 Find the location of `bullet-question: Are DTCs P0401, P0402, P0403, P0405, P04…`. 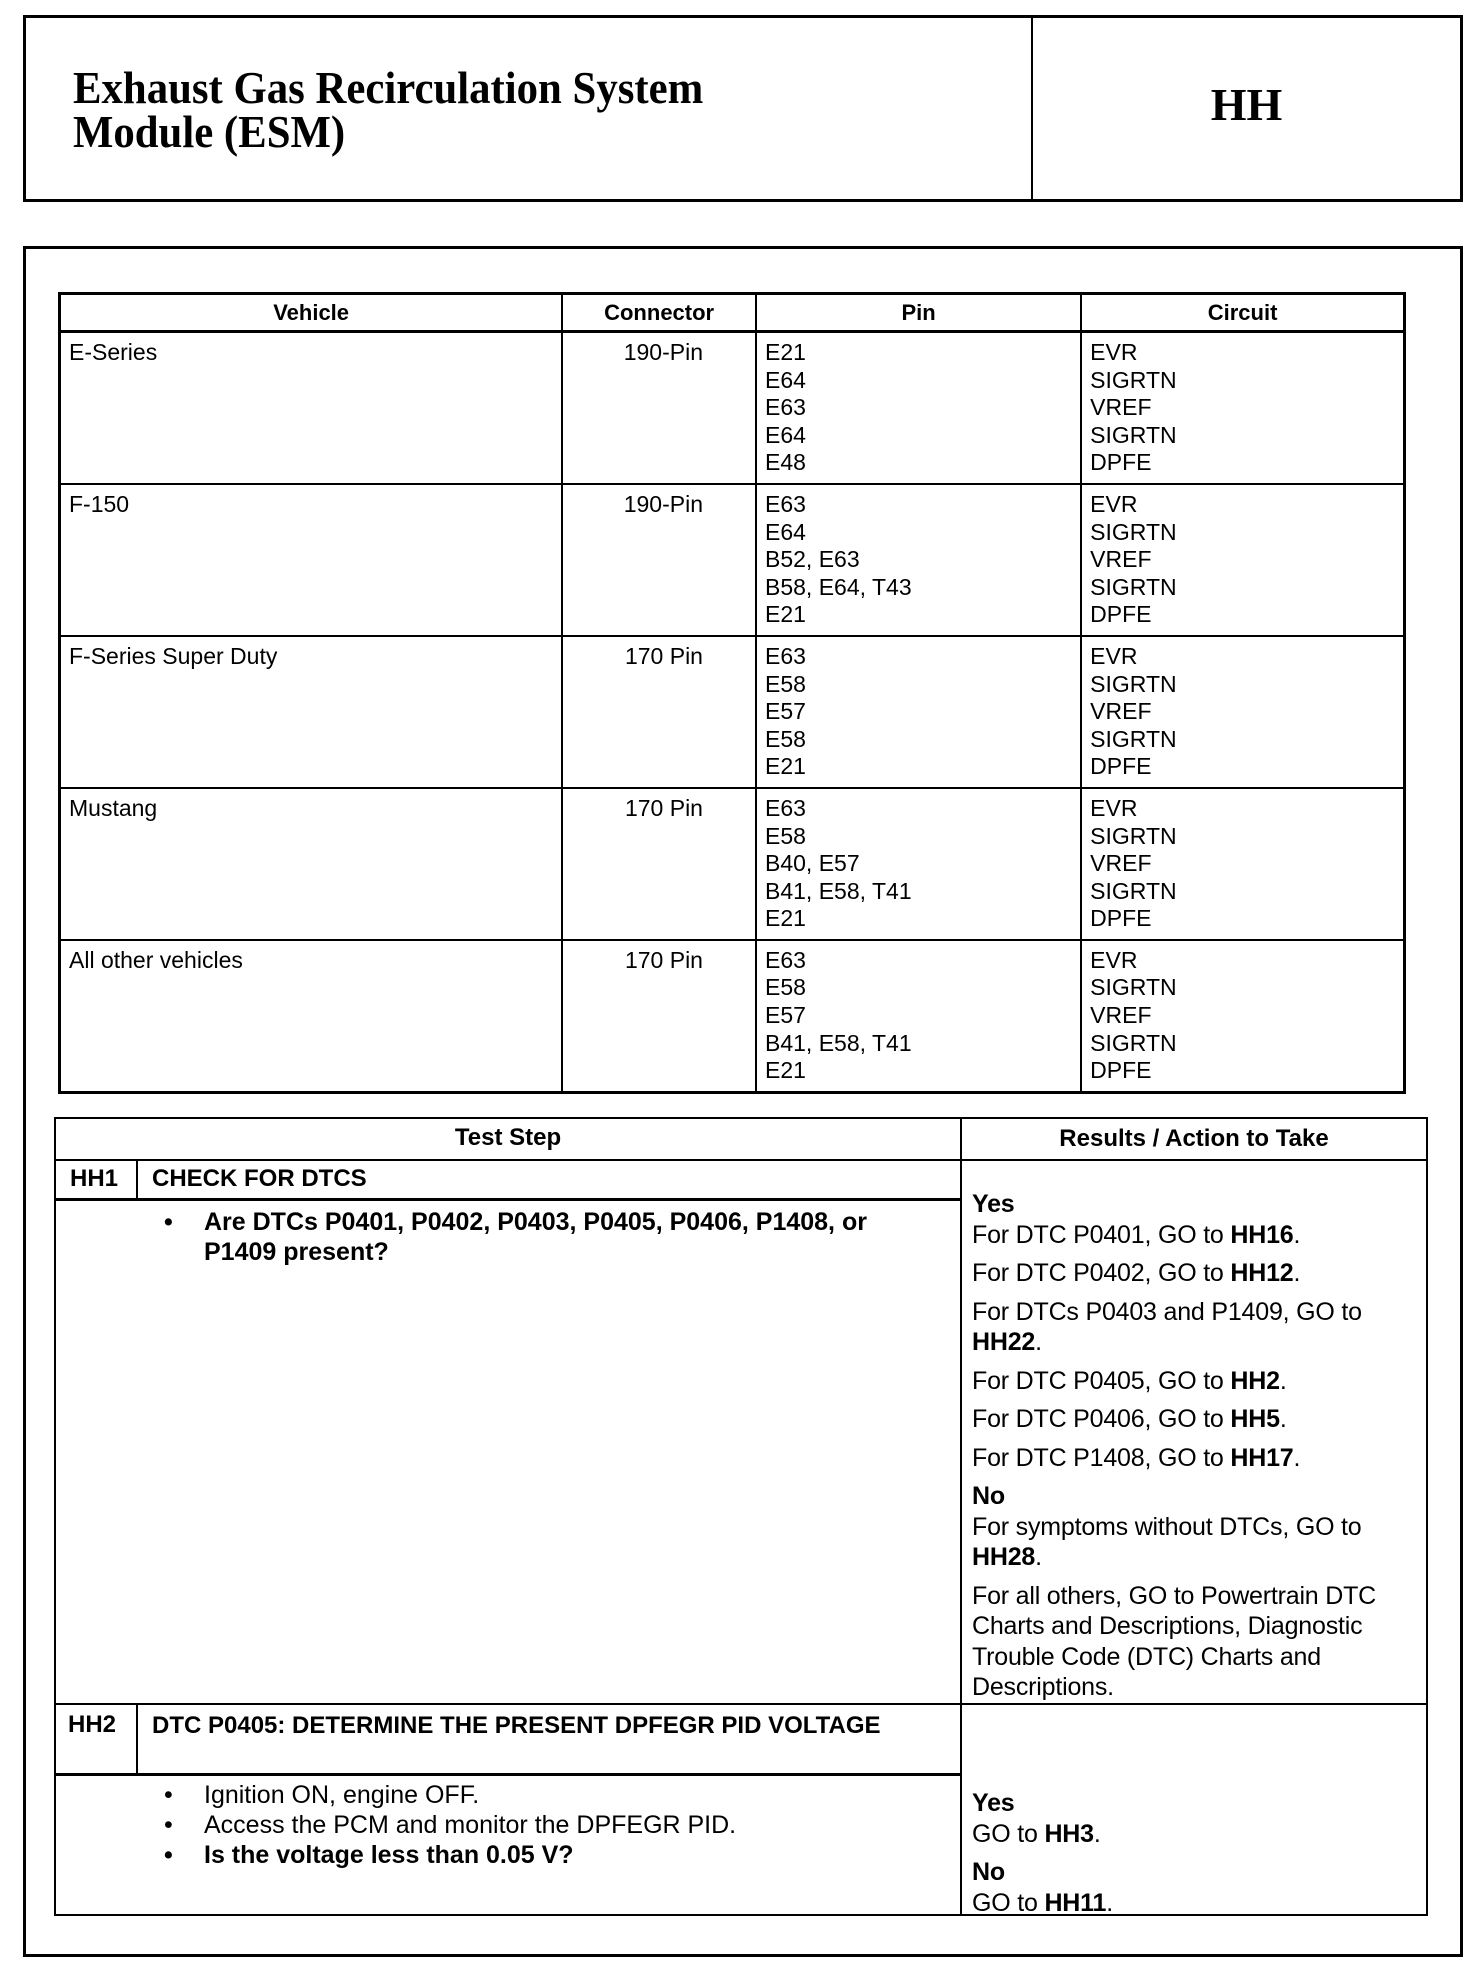

bullet-question: Are DTCs P0401, P0402, P0403, P0405, P04… is located at coordinates (548, 1237).